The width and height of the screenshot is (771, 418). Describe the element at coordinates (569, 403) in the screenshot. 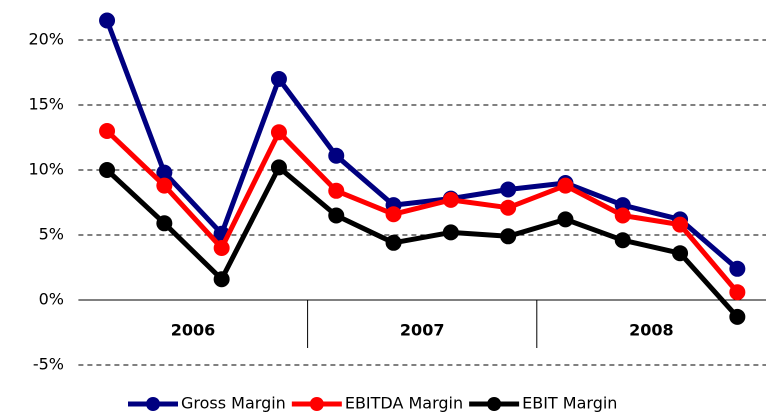

I see `legend-label: EBIT Margin` at that location.